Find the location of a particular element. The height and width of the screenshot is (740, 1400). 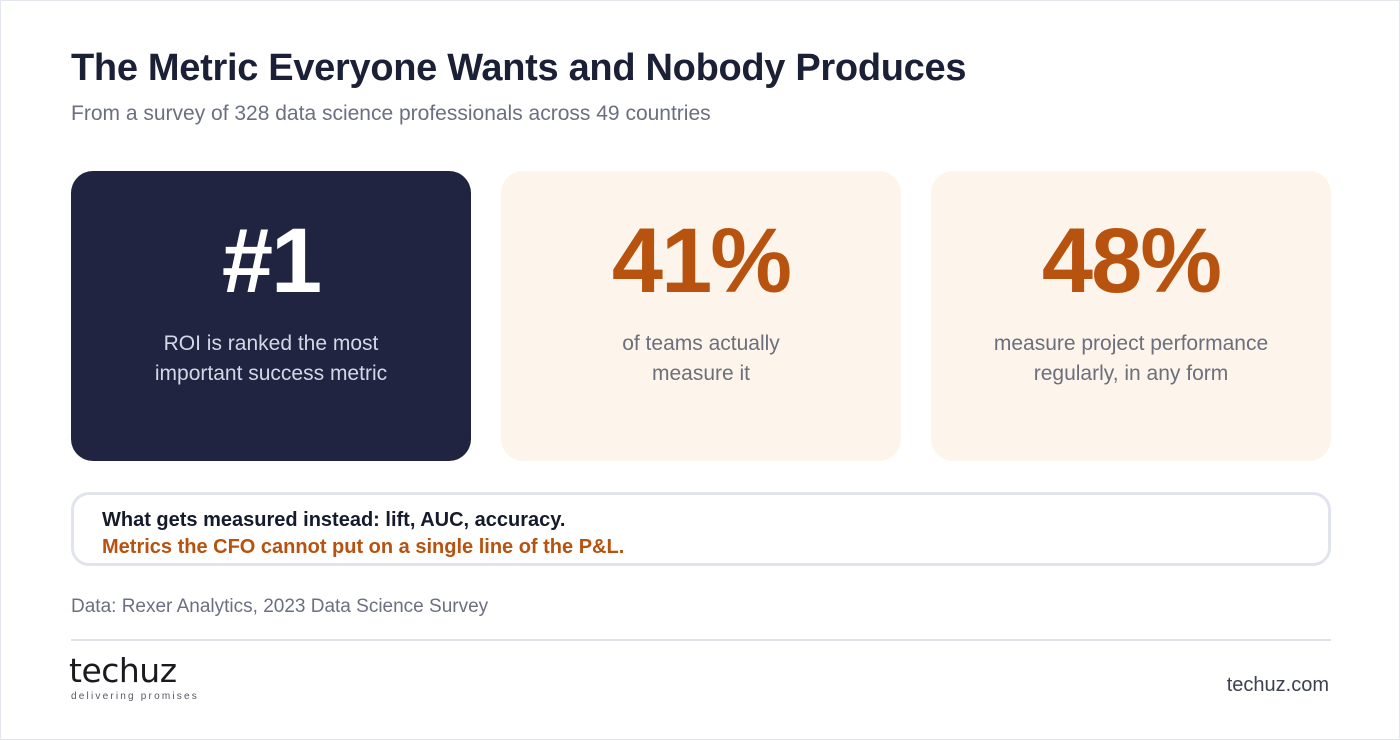

logo-wordmark: techuz is located at coordinates (123, 670).